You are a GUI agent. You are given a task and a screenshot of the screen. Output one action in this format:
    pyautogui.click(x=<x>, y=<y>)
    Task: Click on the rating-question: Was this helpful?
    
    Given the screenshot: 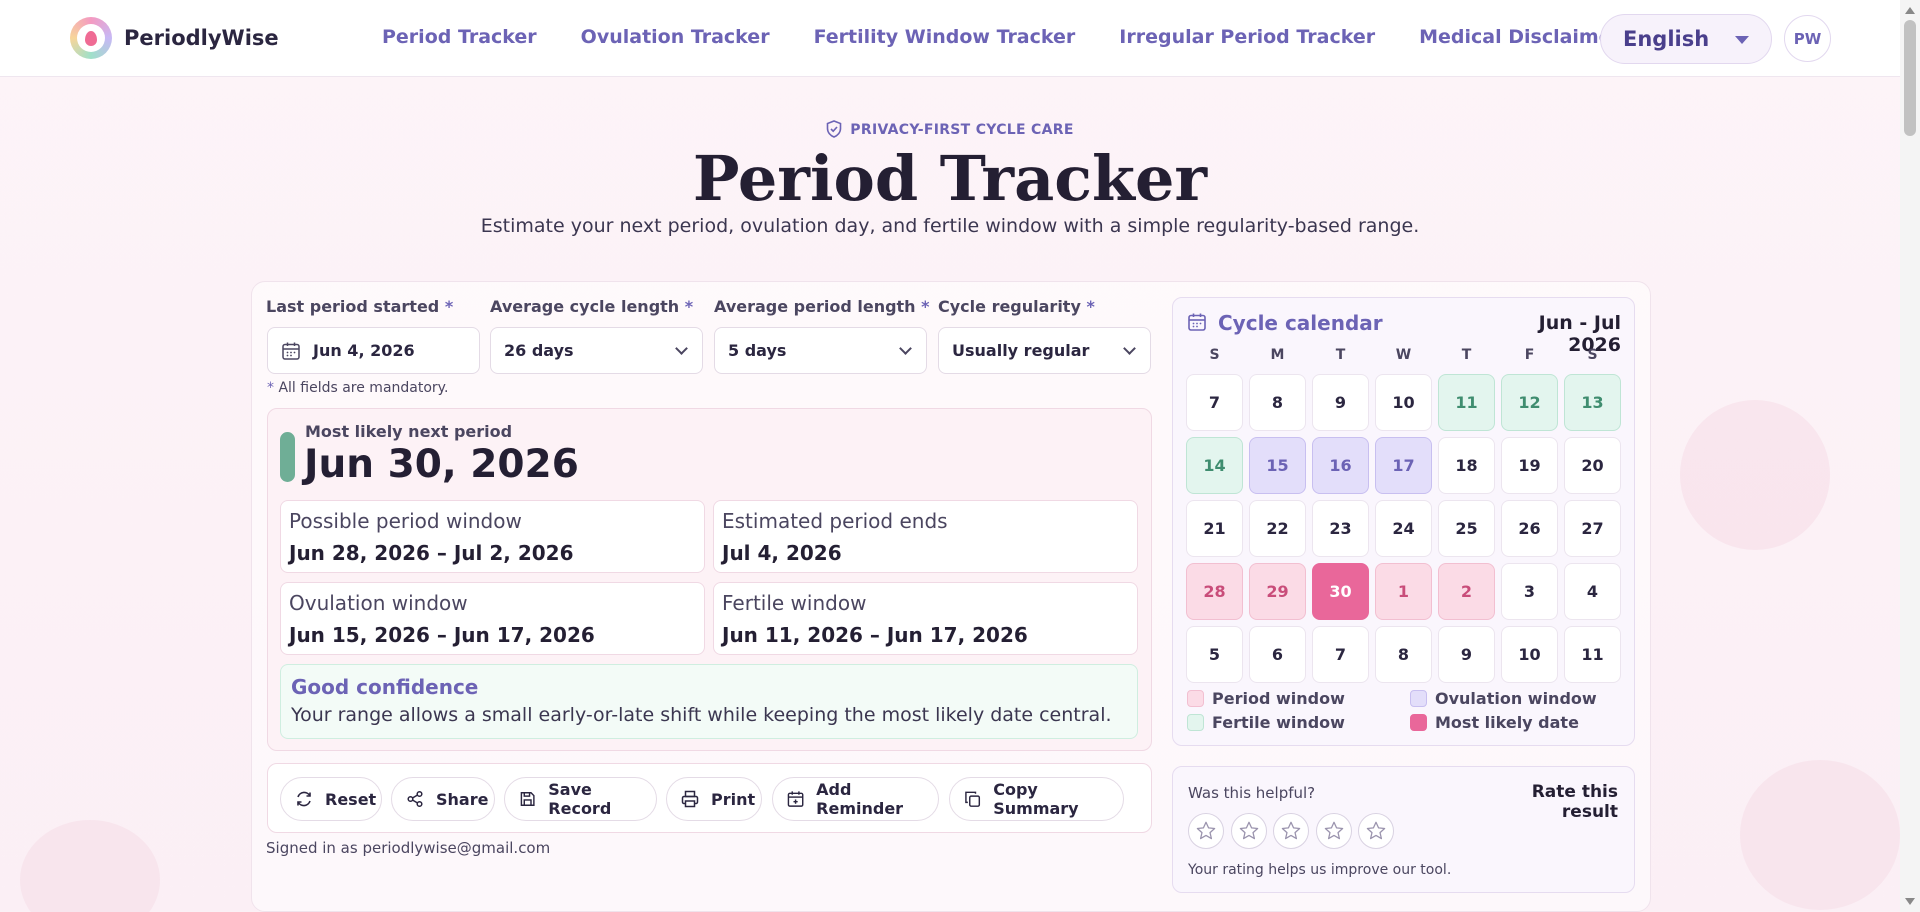 What is the action you would take?
    pyautogui.click(x=1252, y=793)
    